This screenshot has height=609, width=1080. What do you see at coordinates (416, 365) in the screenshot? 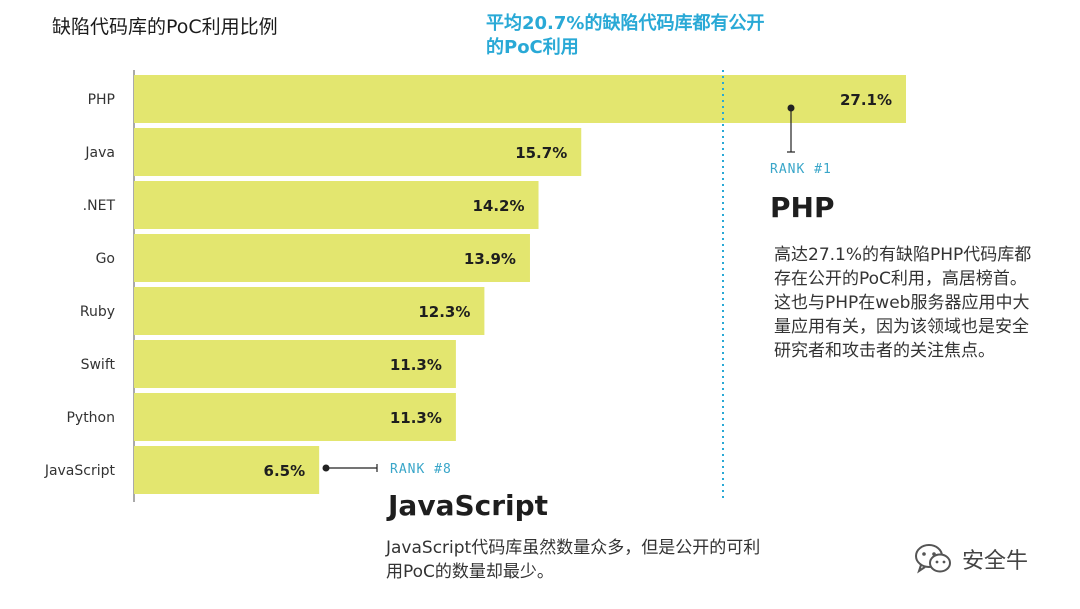
I see `value-label-swift: 11.3%` at bounding box center [416, 365].